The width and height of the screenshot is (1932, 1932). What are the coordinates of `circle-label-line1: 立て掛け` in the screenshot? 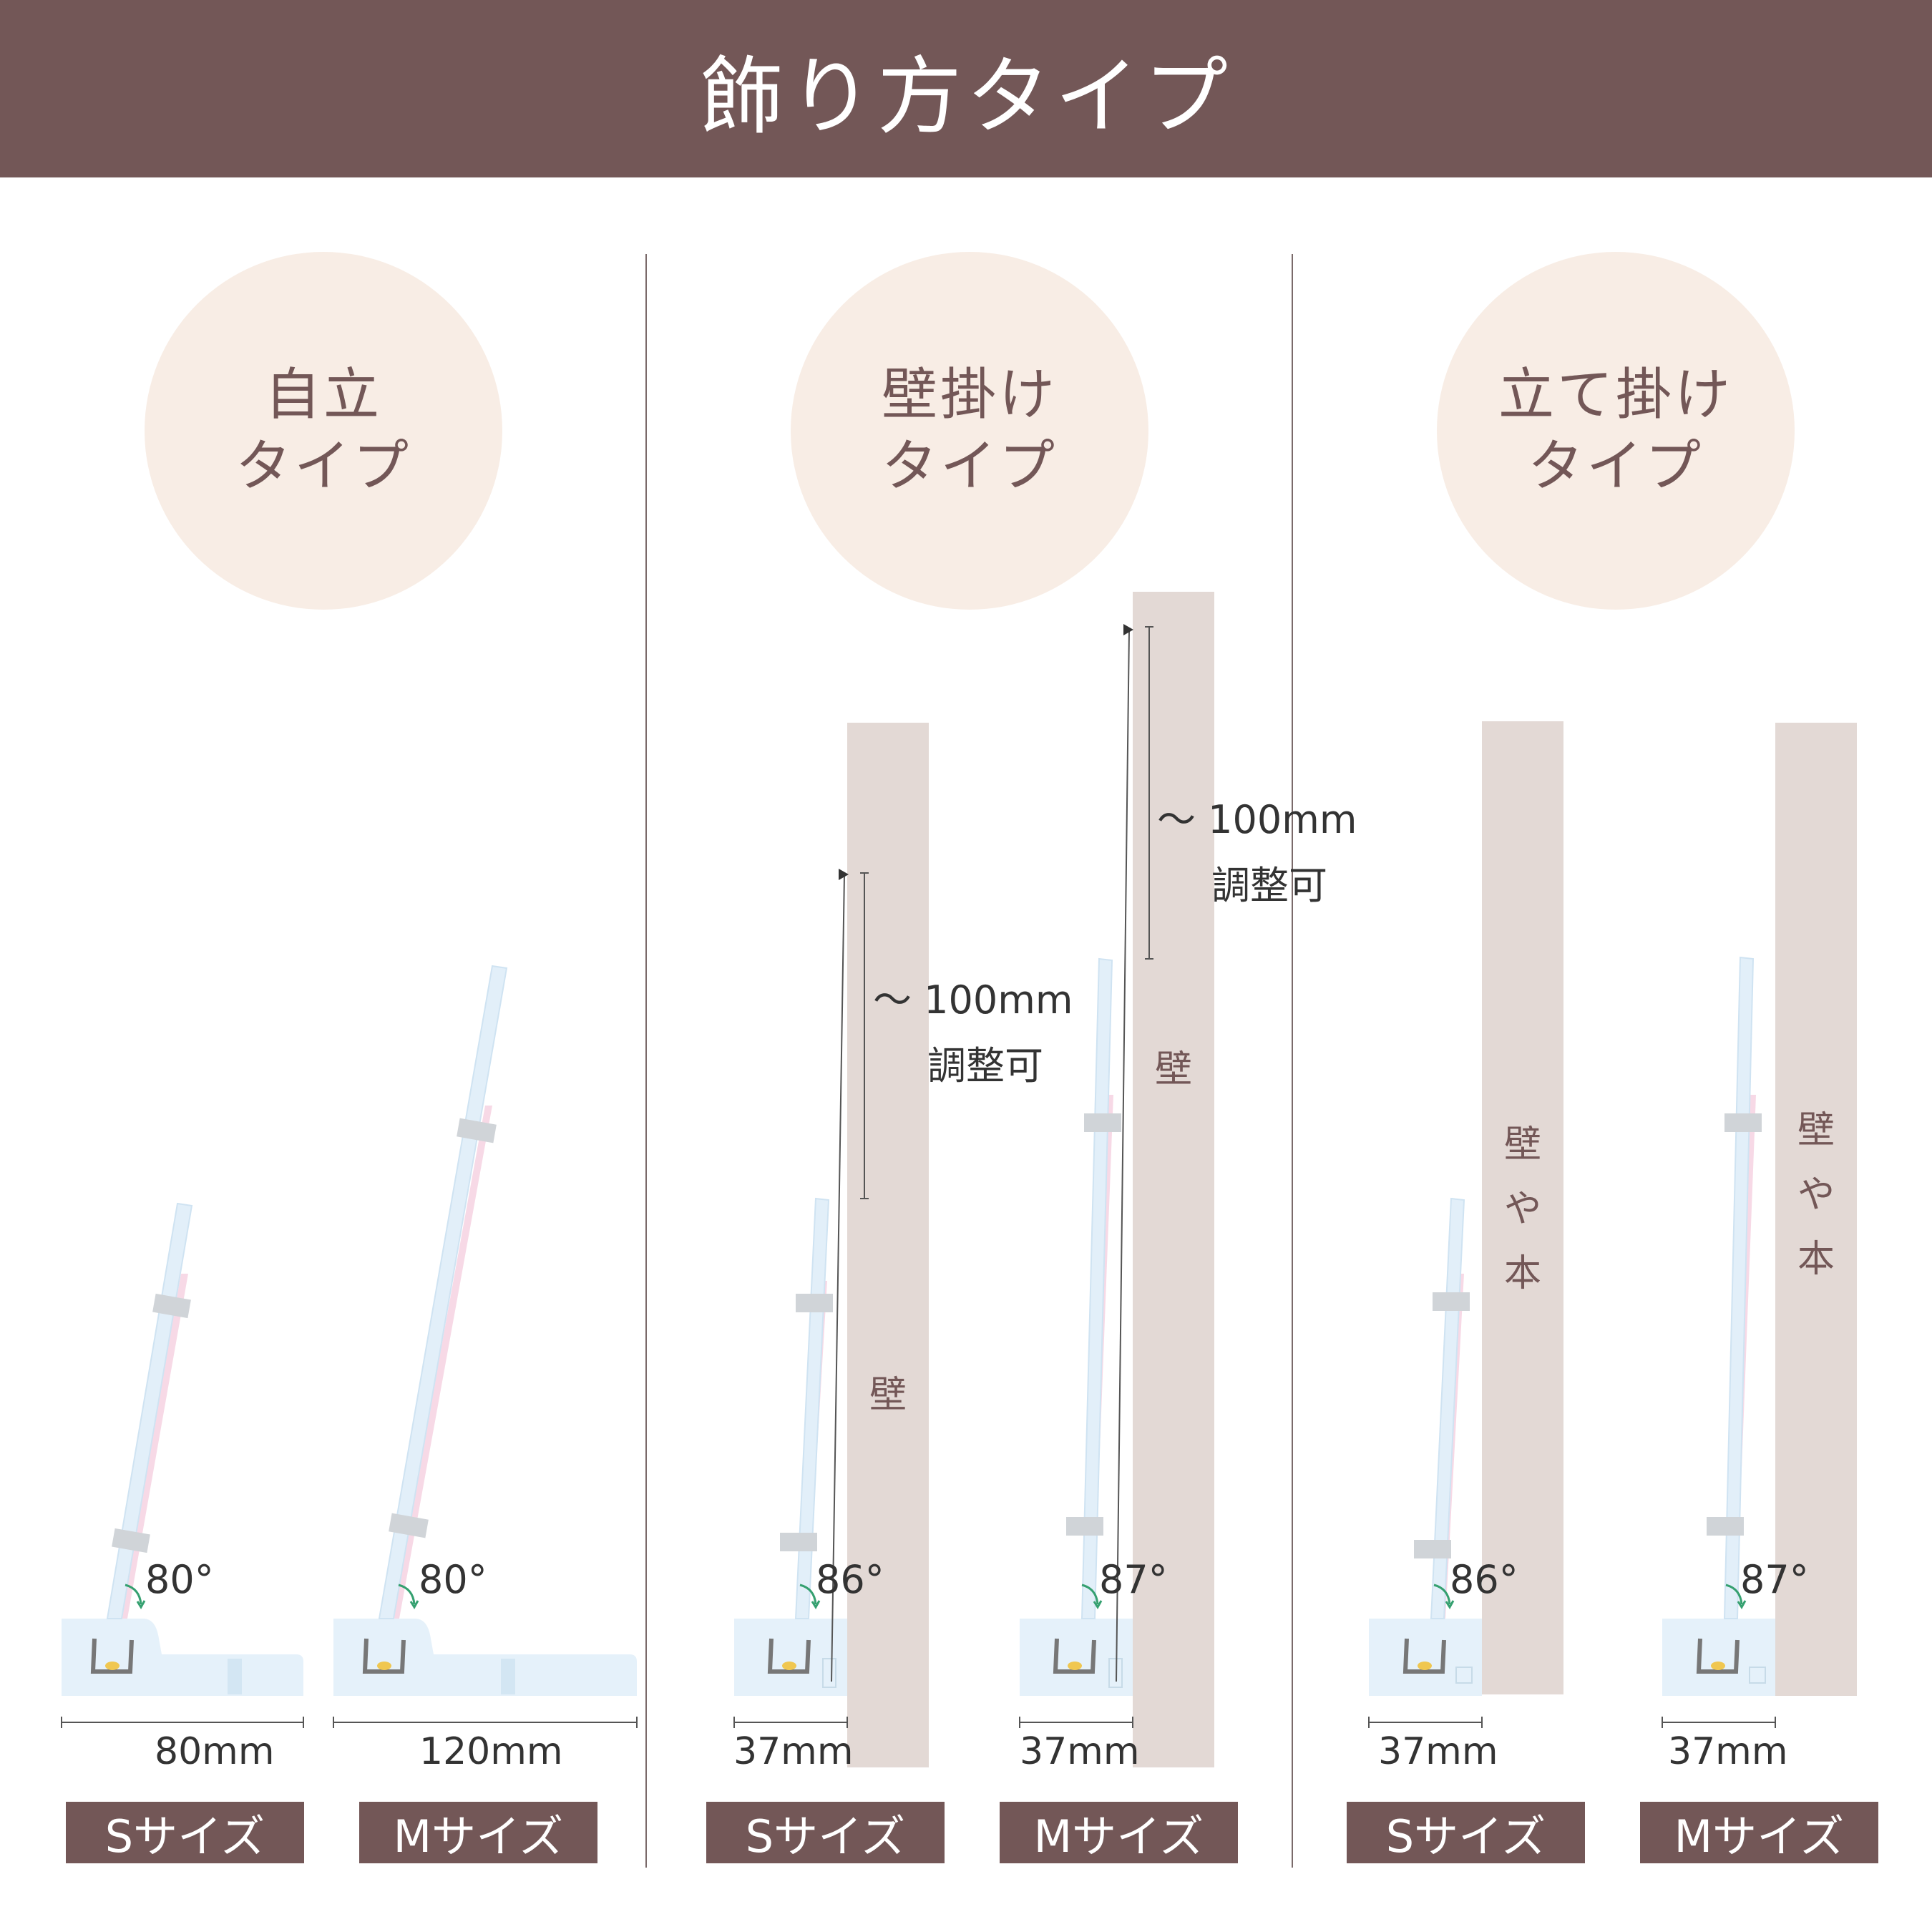 It's located at (1615, 395).